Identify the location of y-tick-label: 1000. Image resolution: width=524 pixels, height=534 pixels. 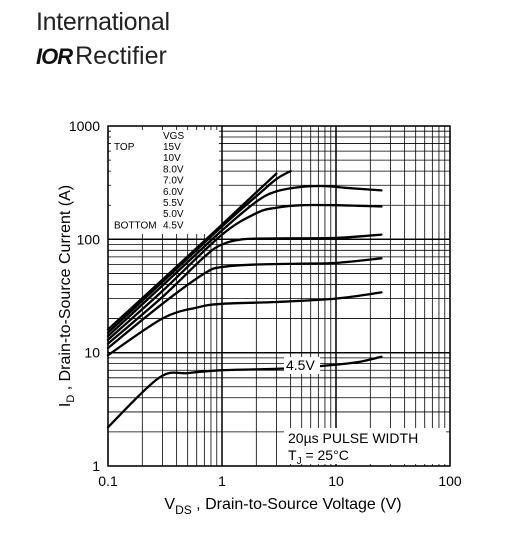
(84, 126).